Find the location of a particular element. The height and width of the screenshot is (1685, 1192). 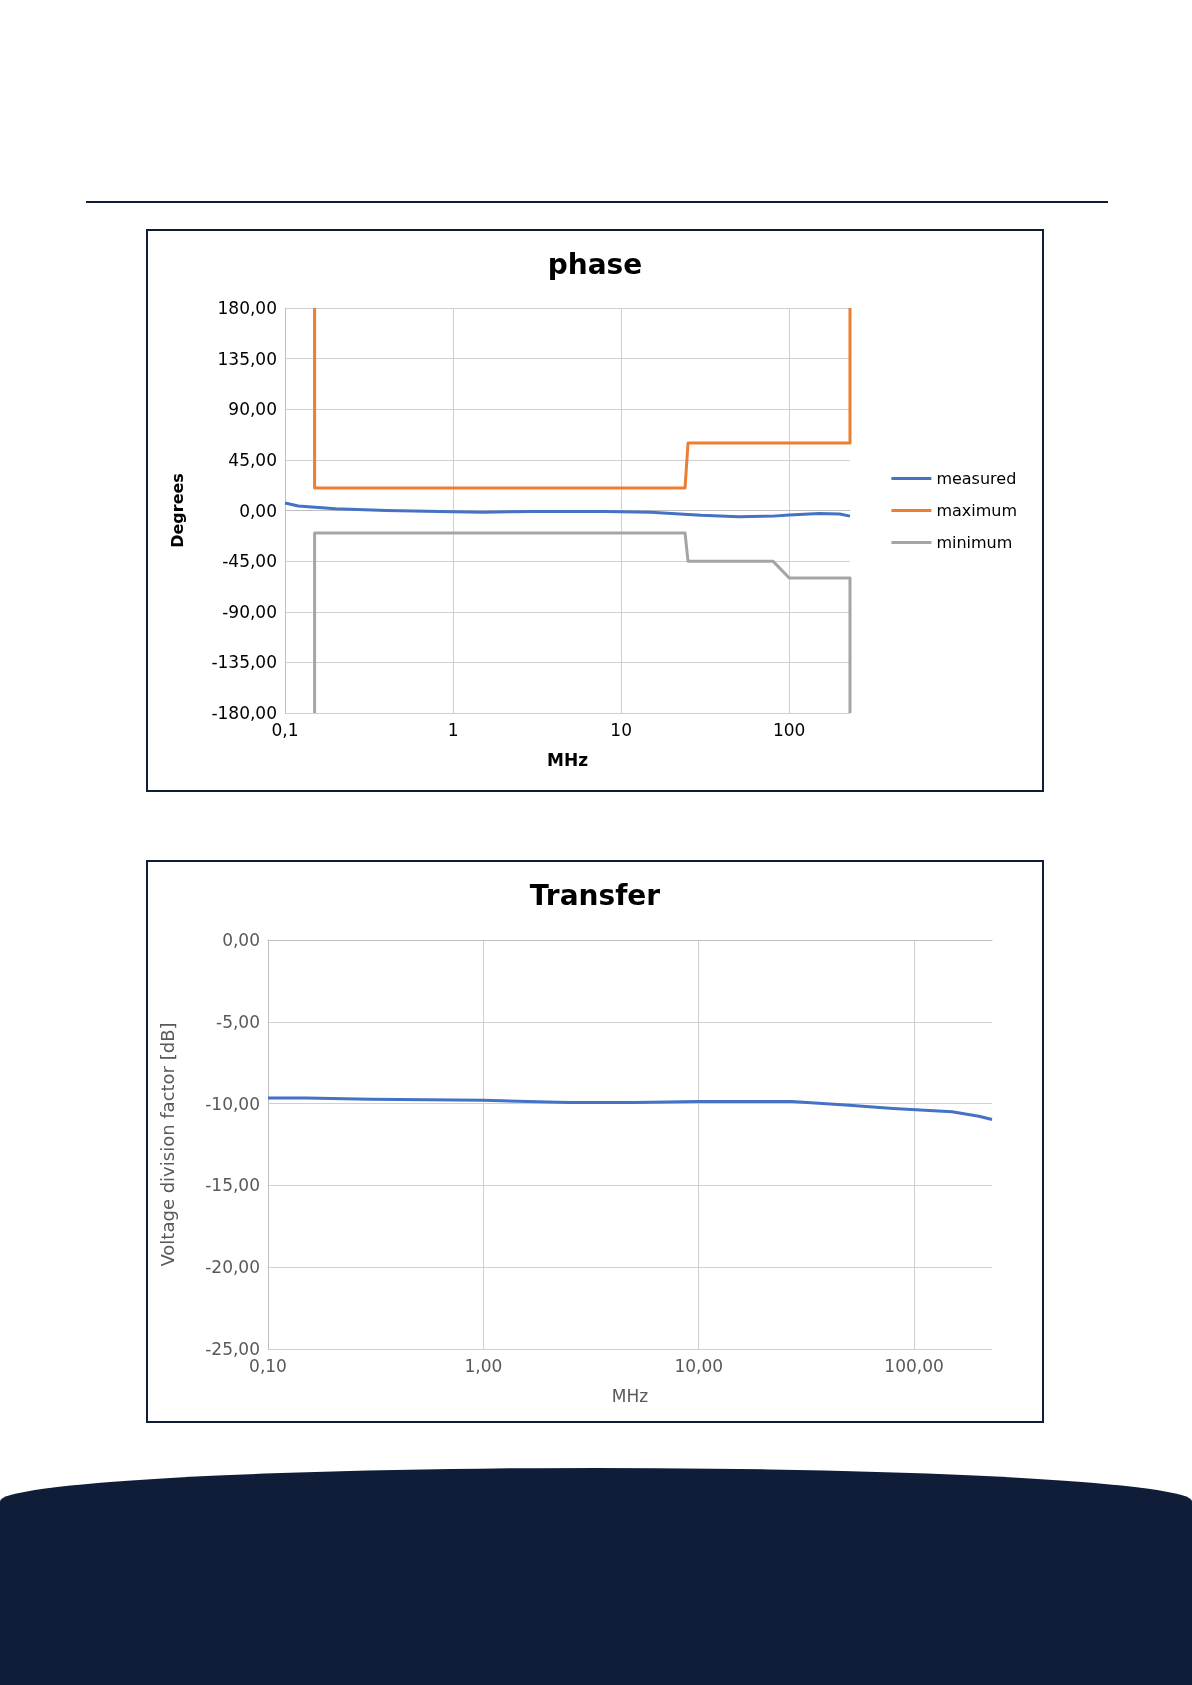

y-axis-title: Degrees is located at coordinates (177, 510).